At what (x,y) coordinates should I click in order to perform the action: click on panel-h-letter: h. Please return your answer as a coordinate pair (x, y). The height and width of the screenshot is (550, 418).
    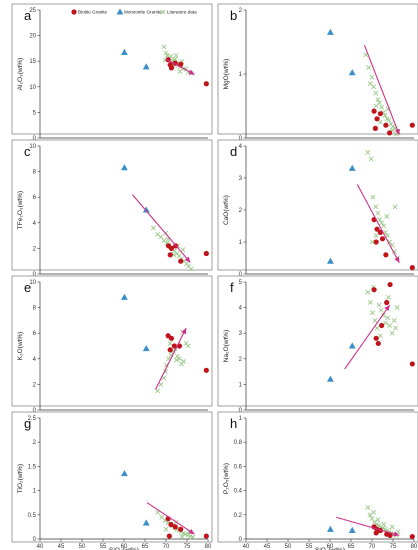
    Looking at the image, I should click on (233, 423).